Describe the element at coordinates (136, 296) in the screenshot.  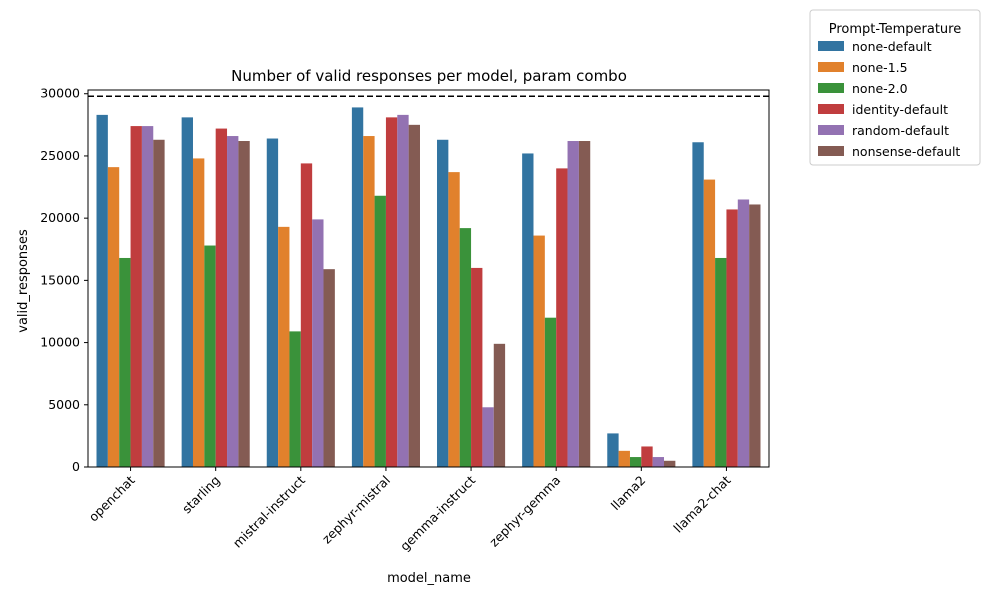
I see `bar-identity-default-openchat` at that location.